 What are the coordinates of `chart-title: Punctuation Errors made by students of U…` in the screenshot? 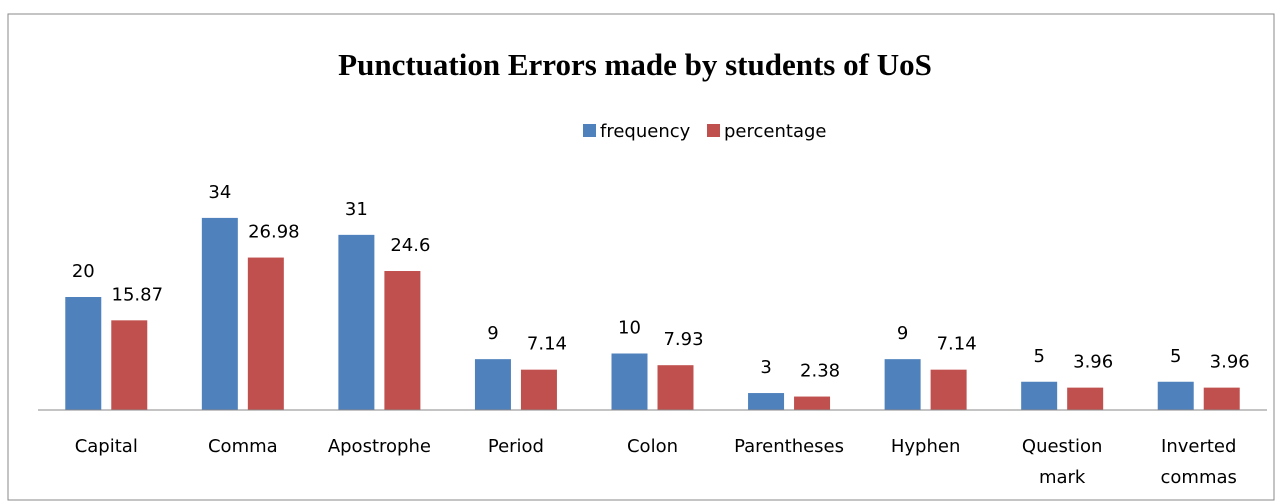 It's located at (635, 64).